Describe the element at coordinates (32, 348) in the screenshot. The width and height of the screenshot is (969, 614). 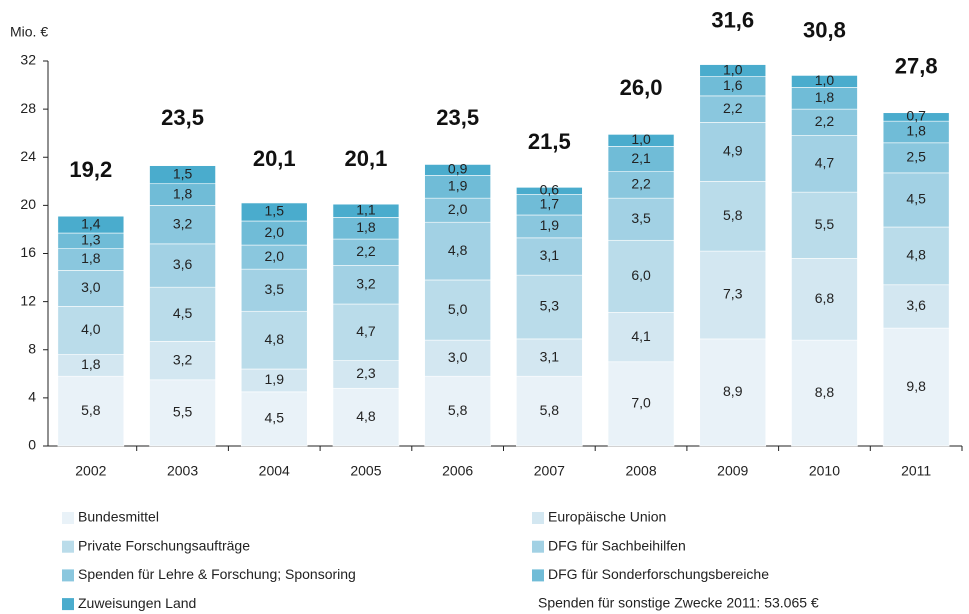
I see `y-tick-label: 8` at that location.